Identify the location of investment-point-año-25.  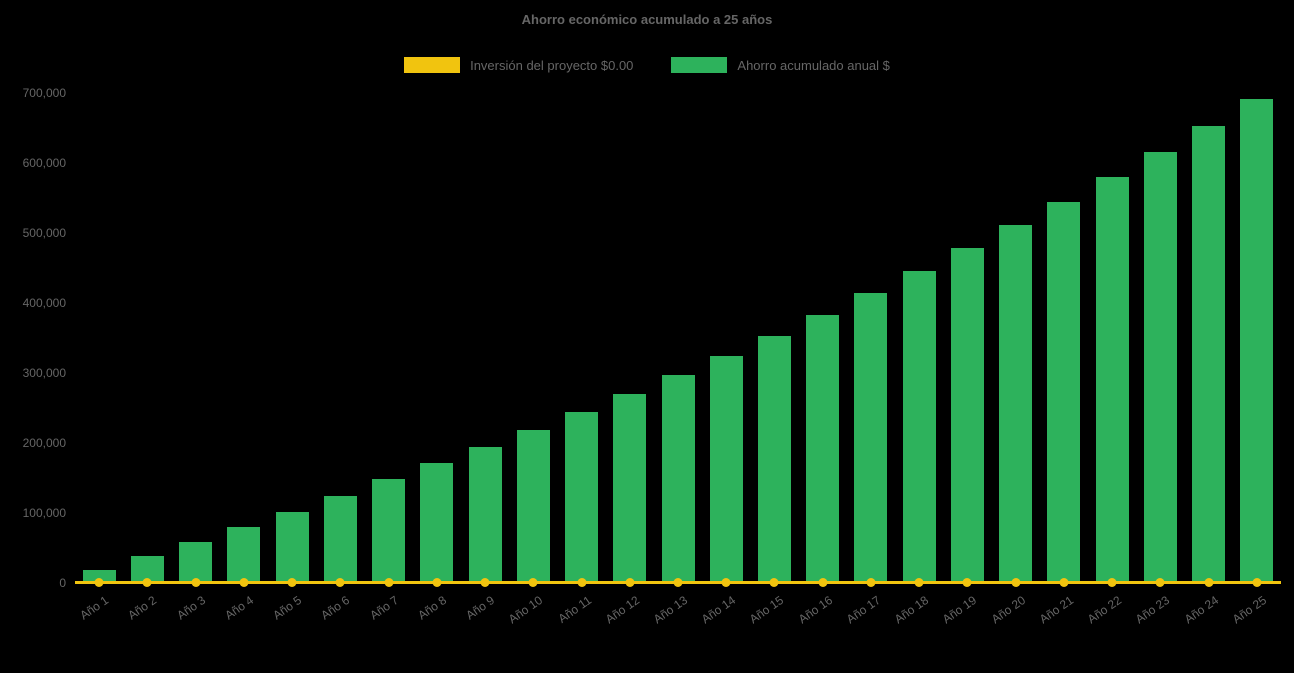
(1257, 582).